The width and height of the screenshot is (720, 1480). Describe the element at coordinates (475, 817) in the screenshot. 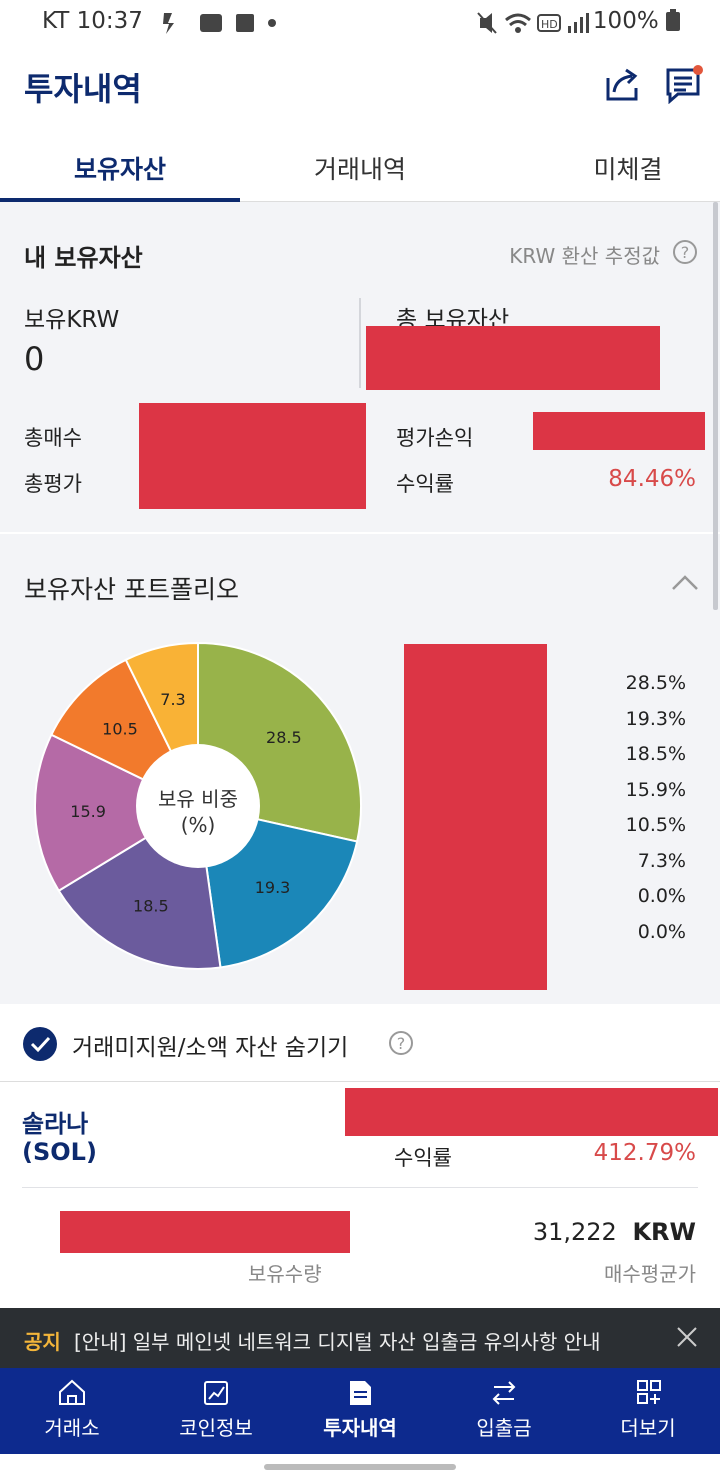

I see `redacted-legend-names` at that location.